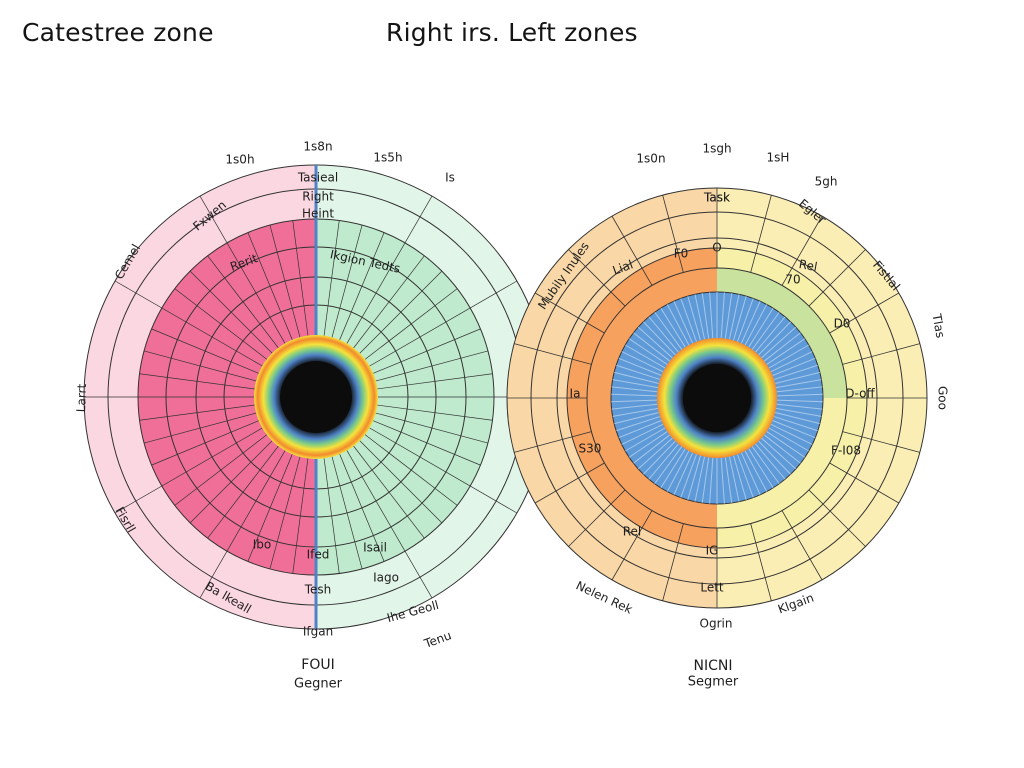  Describe the element at coordinates (318, 684) in the screenshot. I see `zone-label: Gegner` at that location.